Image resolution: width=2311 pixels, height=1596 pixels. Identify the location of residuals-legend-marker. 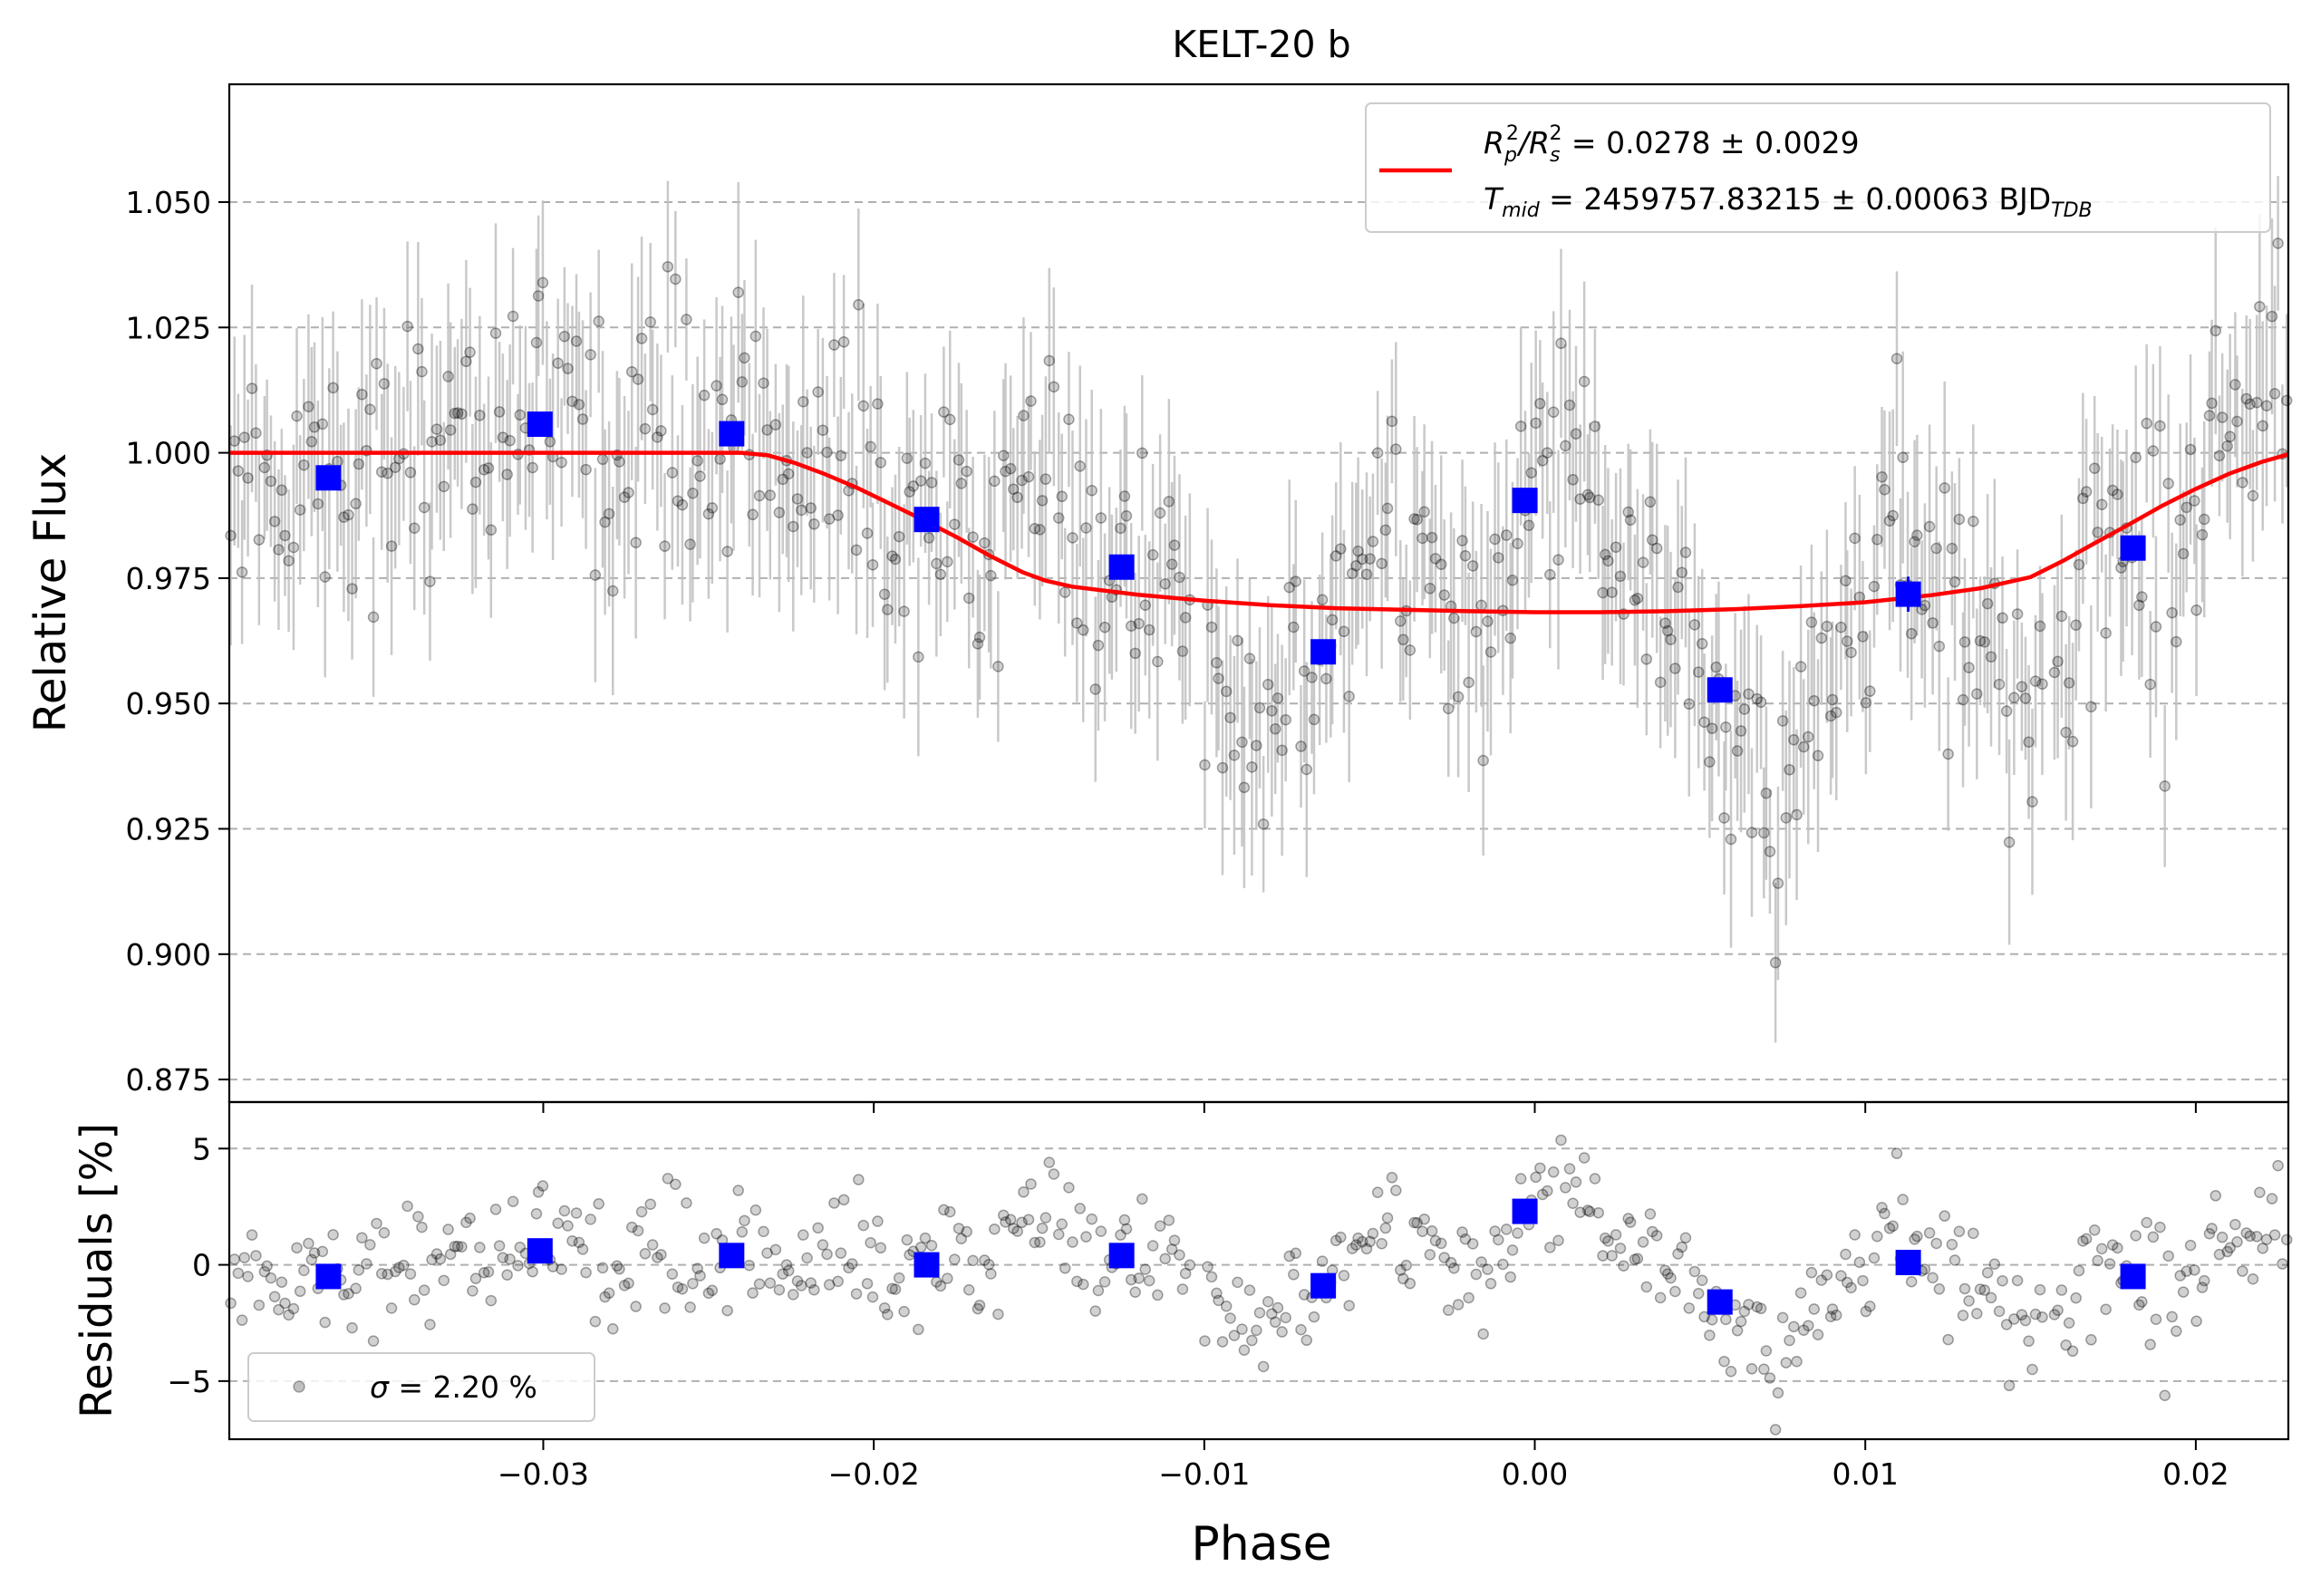
(299, 1386).